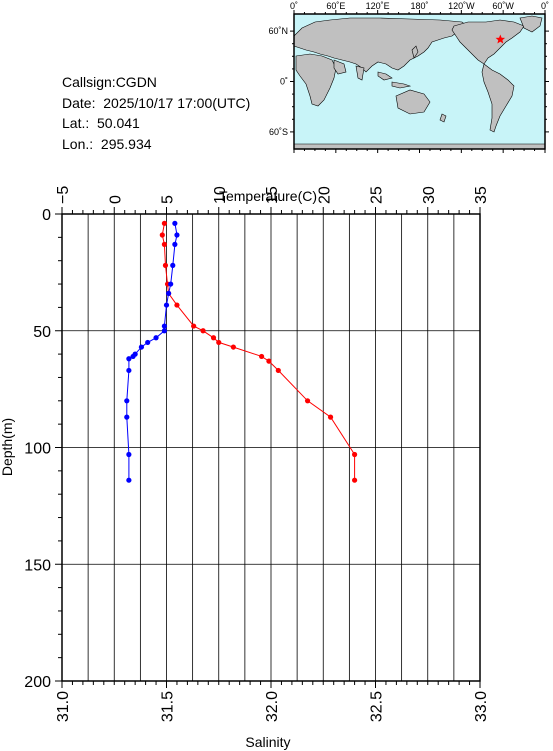 The height and width of the screenshot is (751, 553). What do you see at coordinates (101, 123) in the screenshot?
I see `latitude-text: Lat.: 50.041` at bounding box center [101, 123].